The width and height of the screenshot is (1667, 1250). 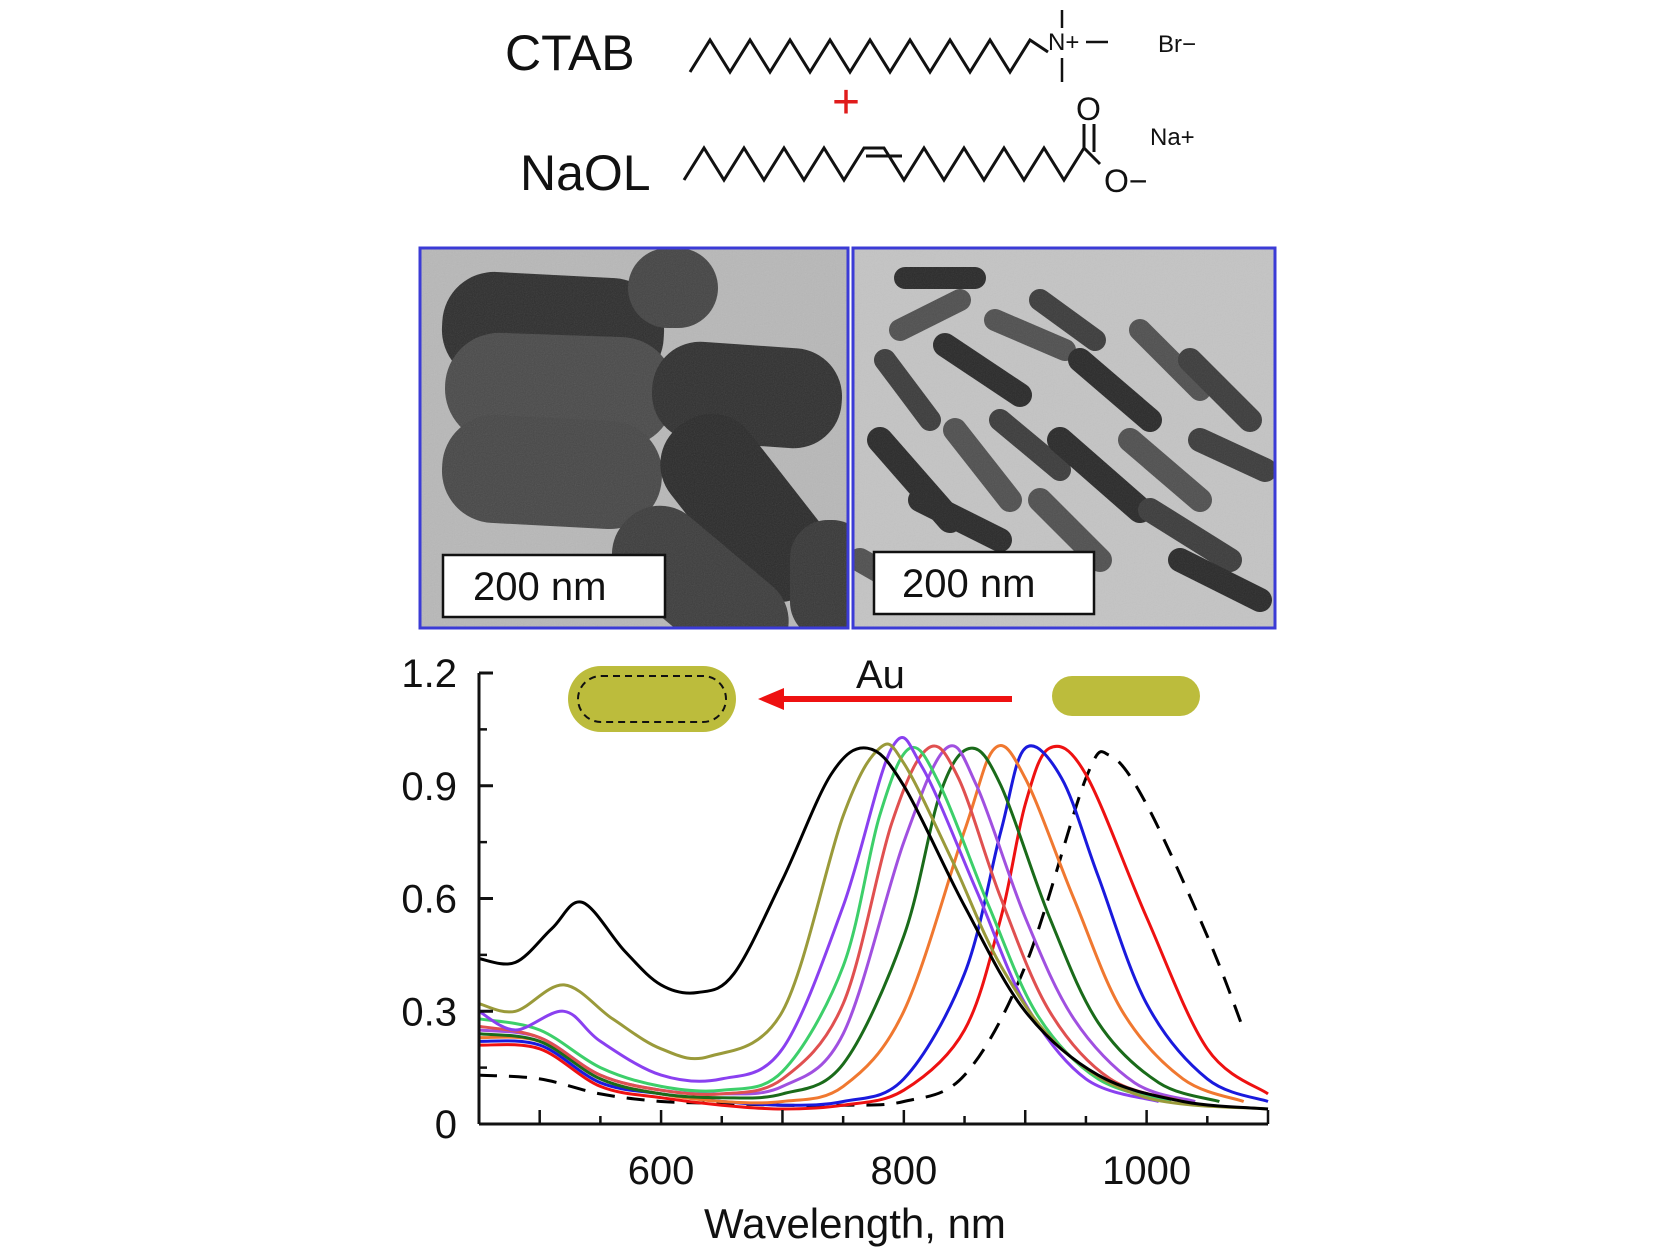 I want to click on x-tick-label: 600, so click(x=661, y=1171).